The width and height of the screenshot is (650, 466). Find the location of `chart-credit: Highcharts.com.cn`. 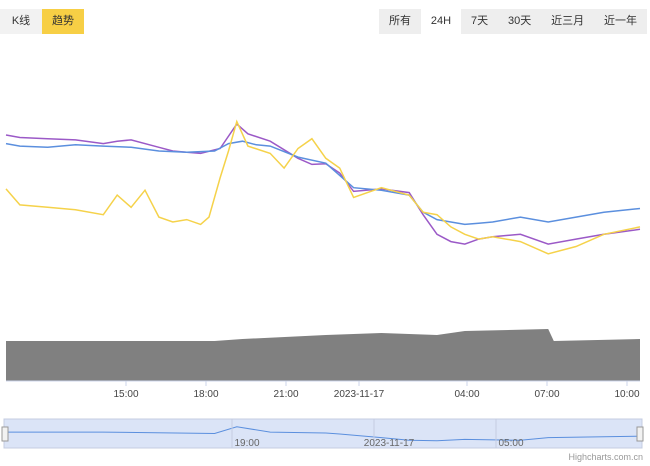

chart-credit: Highcharts.com.cn is located at coordinates (605, 457).